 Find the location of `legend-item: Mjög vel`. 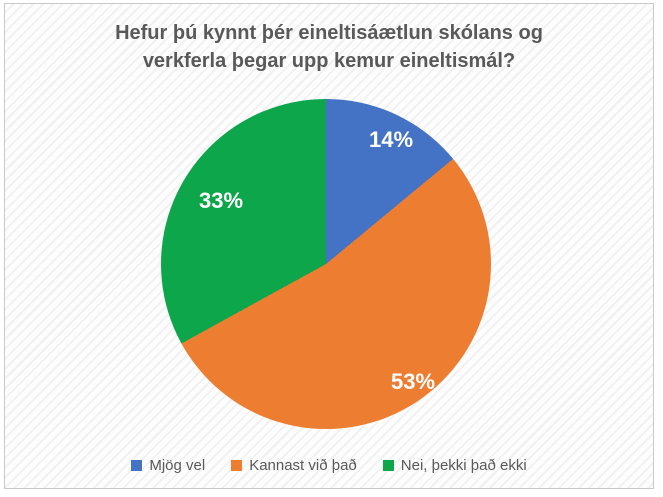

legend-item: Mjög vel is located at coordinates (168, 465).